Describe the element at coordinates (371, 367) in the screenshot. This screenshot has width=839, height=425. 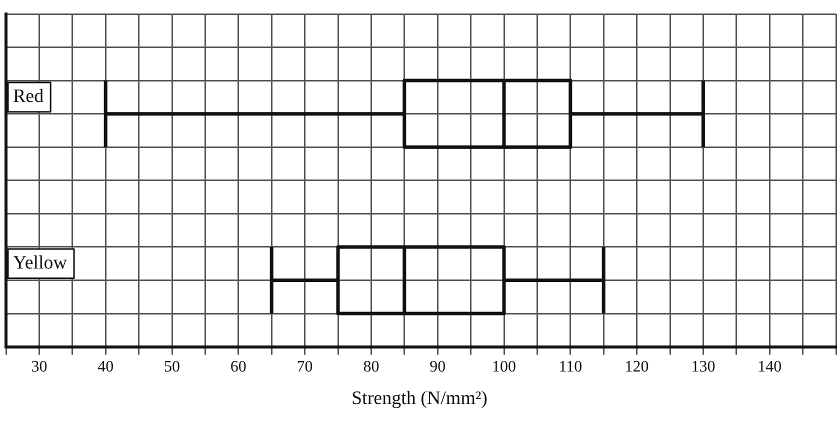
I see `x-tick-label: 80` at that location.